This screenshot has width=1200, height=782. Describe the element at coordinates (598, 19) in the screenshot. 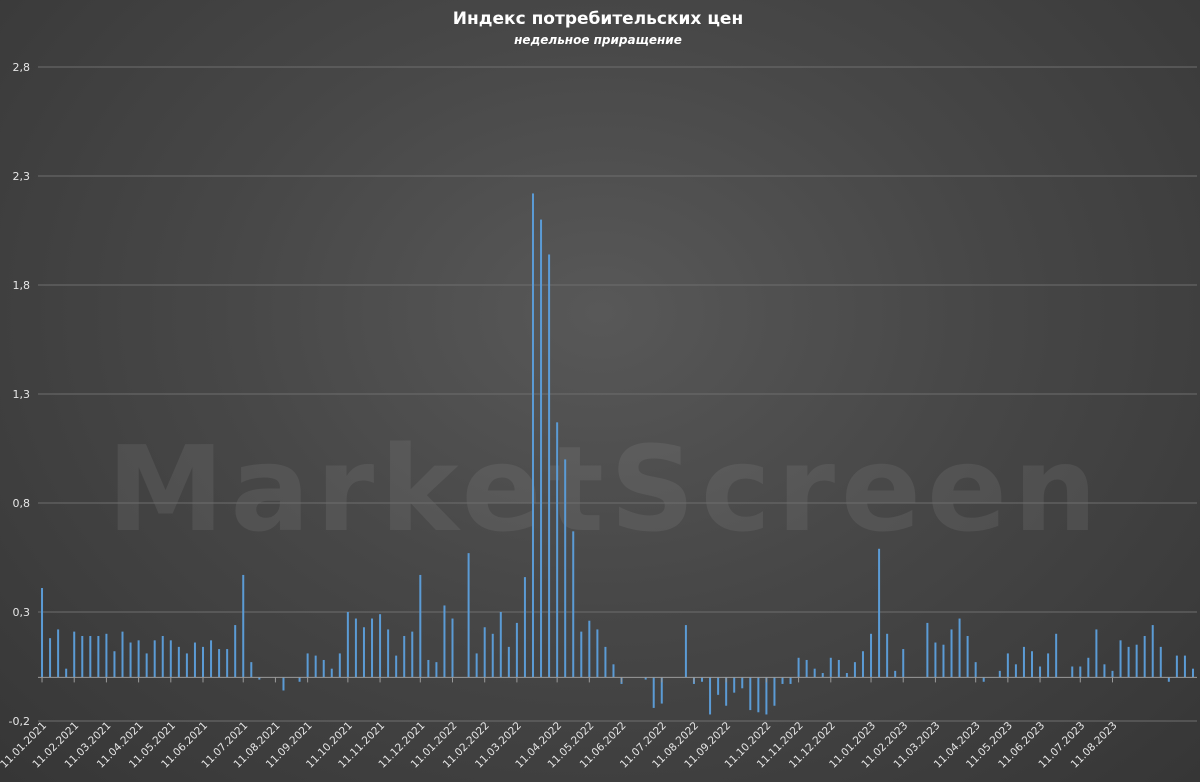

I see `chart-title: Индекс потребительских цен` at that location.